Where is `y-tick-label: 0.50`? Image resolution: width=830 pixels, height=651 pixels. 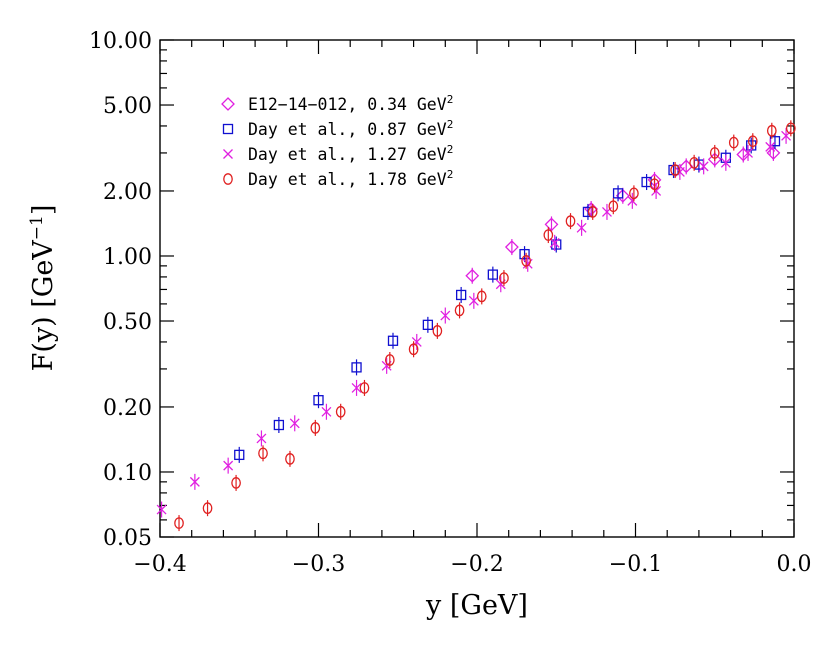 y-tick-label: 0.50 is located at coordinates (127, 322).